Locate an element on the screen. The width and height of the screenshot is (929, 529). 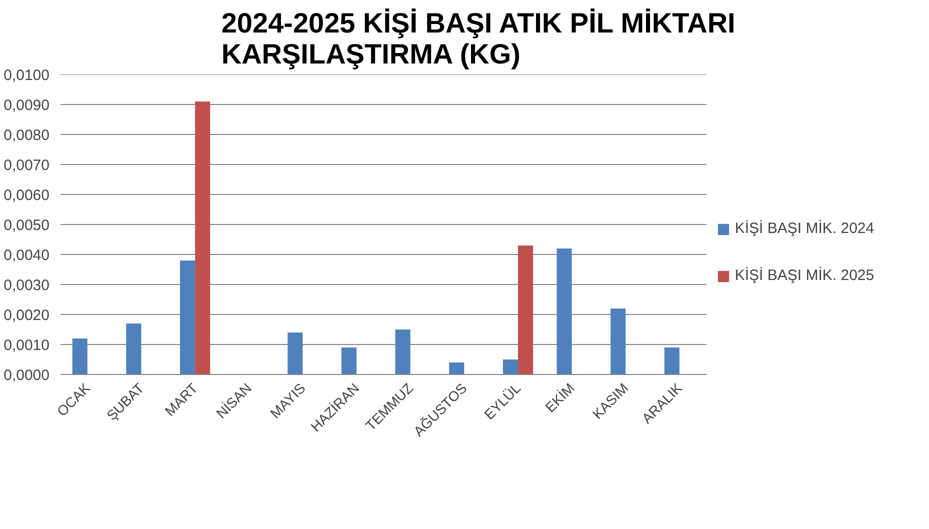
y-tick-label: 0,0080 is located at coordinates (27, 135).